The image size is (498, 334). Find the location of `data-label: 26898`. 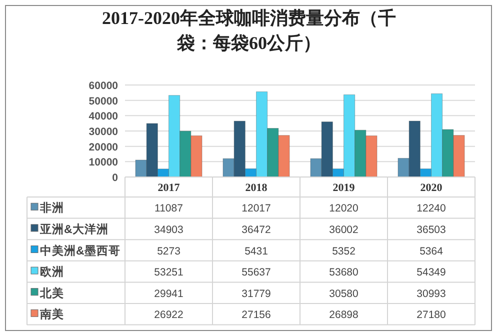

data-label: 26898 is located at coordinates (344, 315).